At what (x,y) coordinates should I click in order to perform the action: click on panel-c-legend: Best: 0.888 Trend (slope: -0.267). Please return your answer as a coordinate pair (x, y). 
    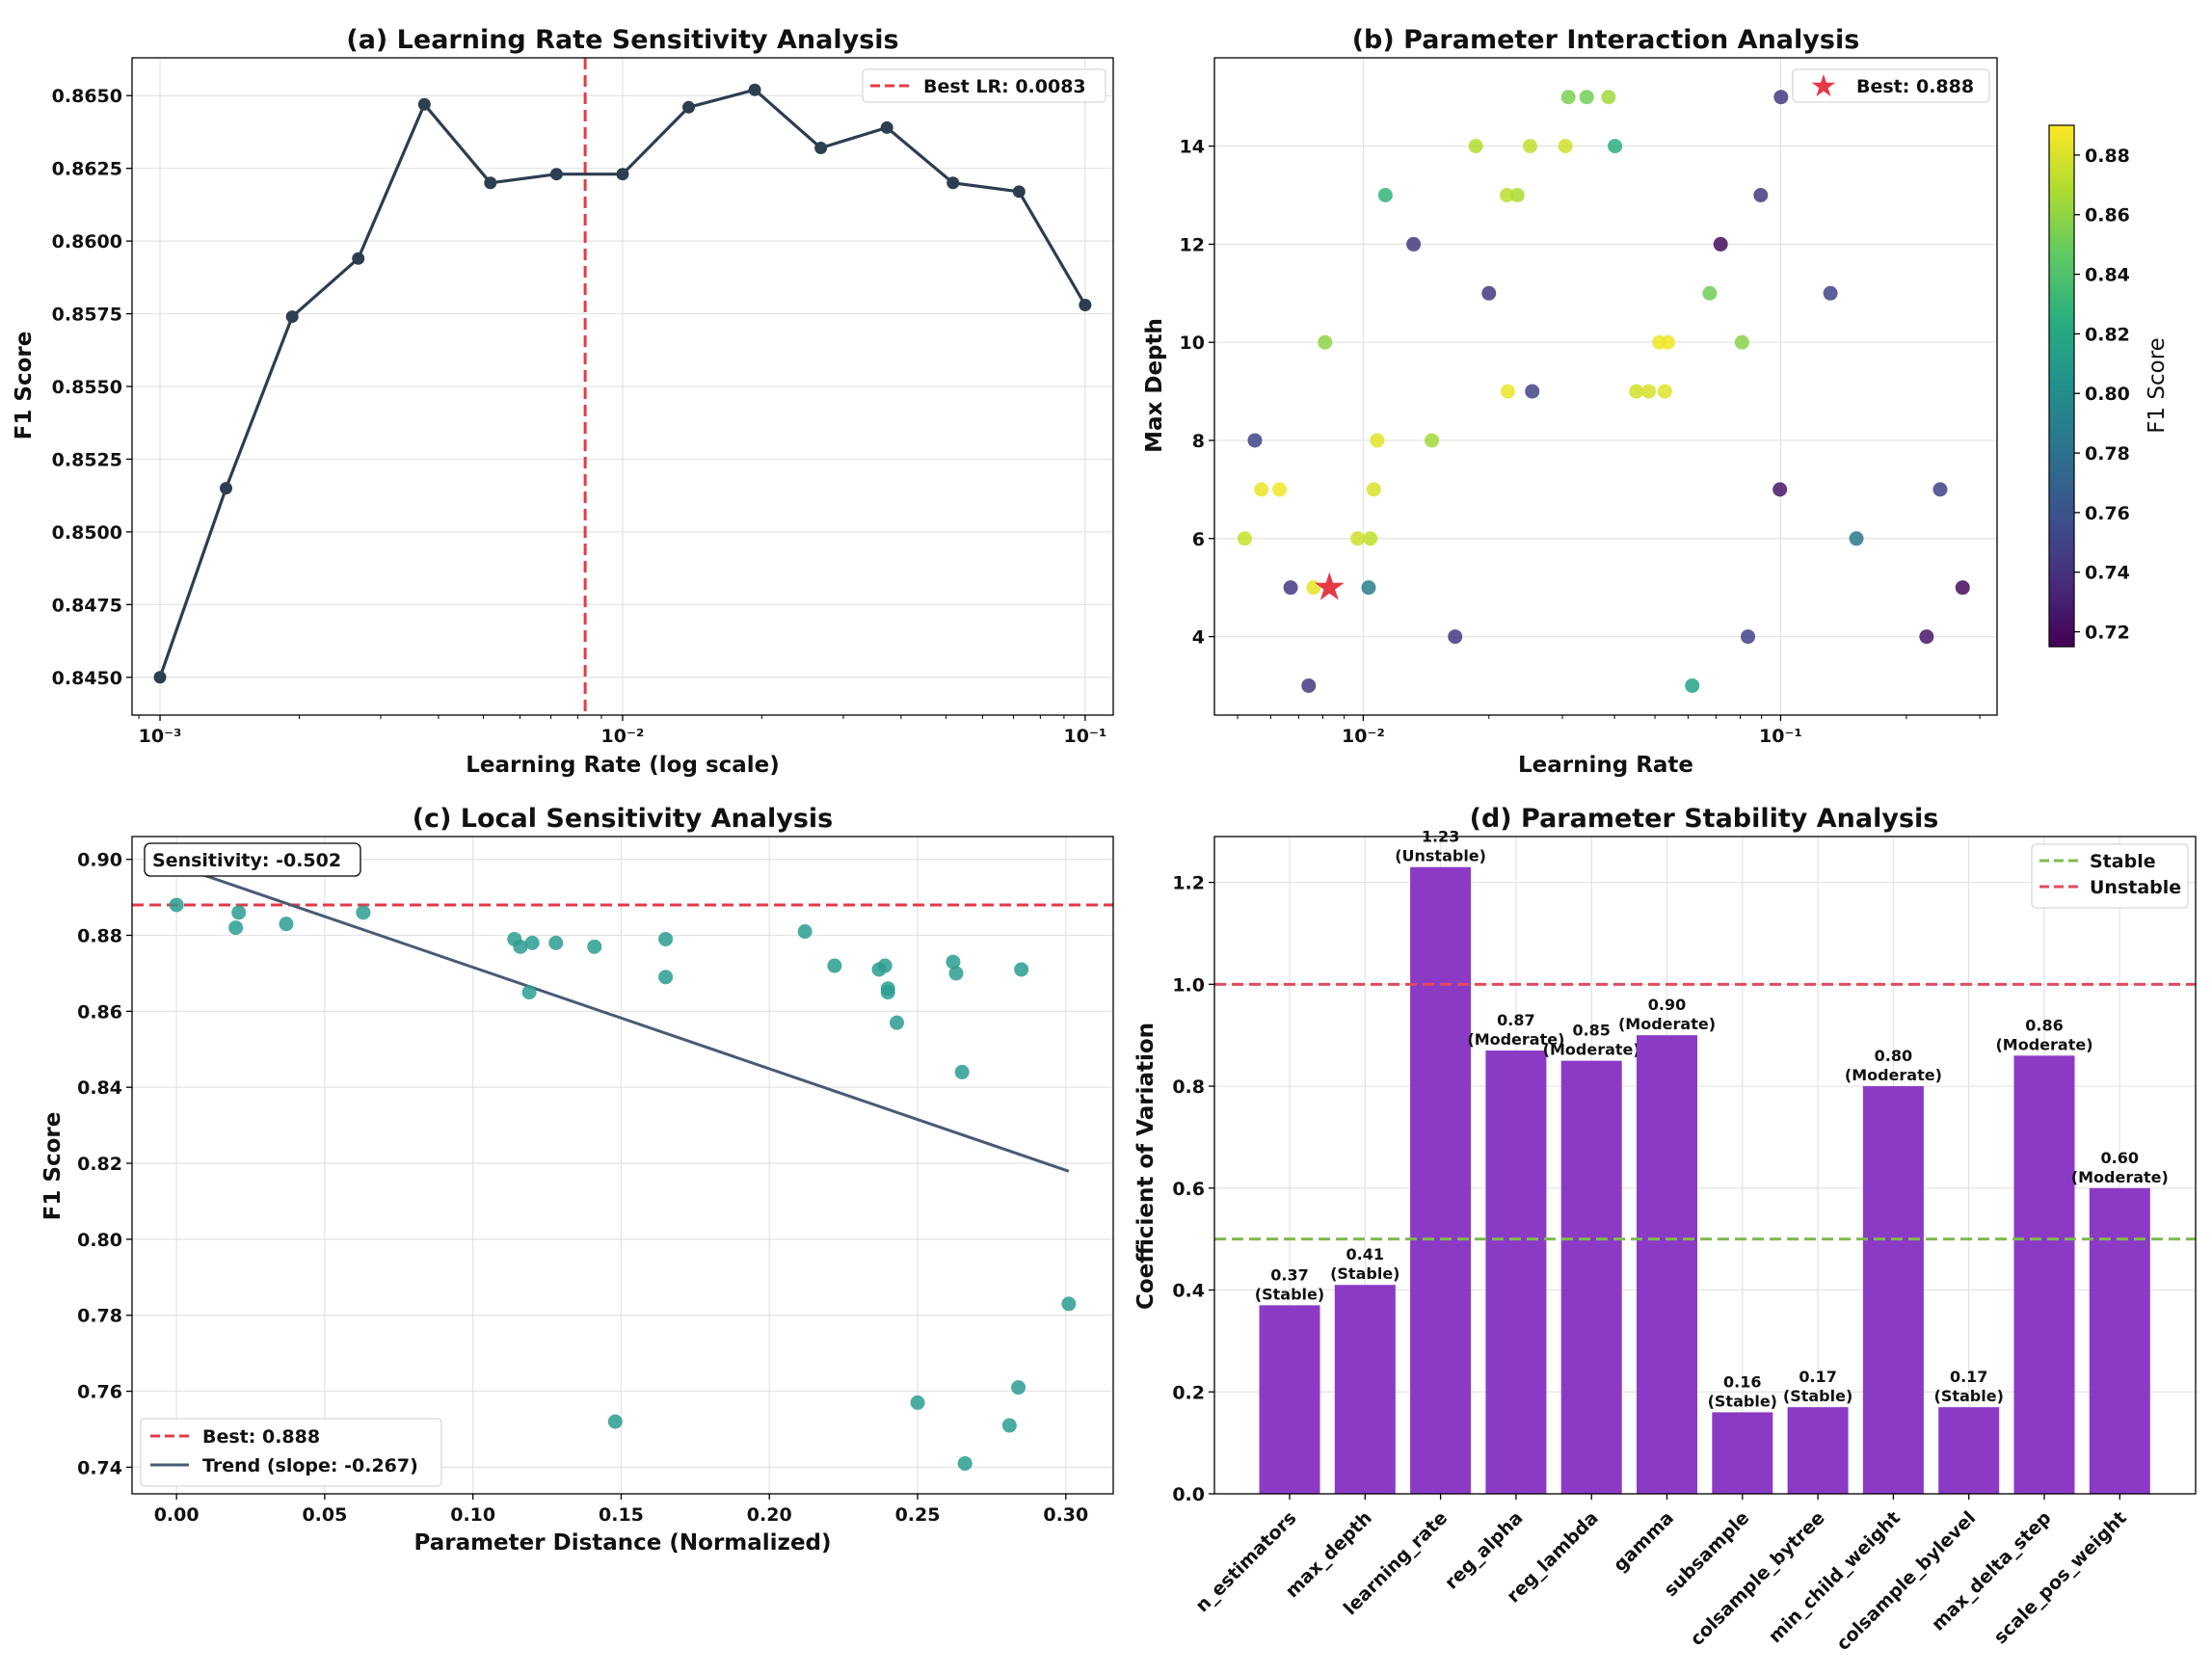
    Looking at the image, I should click on (291, 1453).